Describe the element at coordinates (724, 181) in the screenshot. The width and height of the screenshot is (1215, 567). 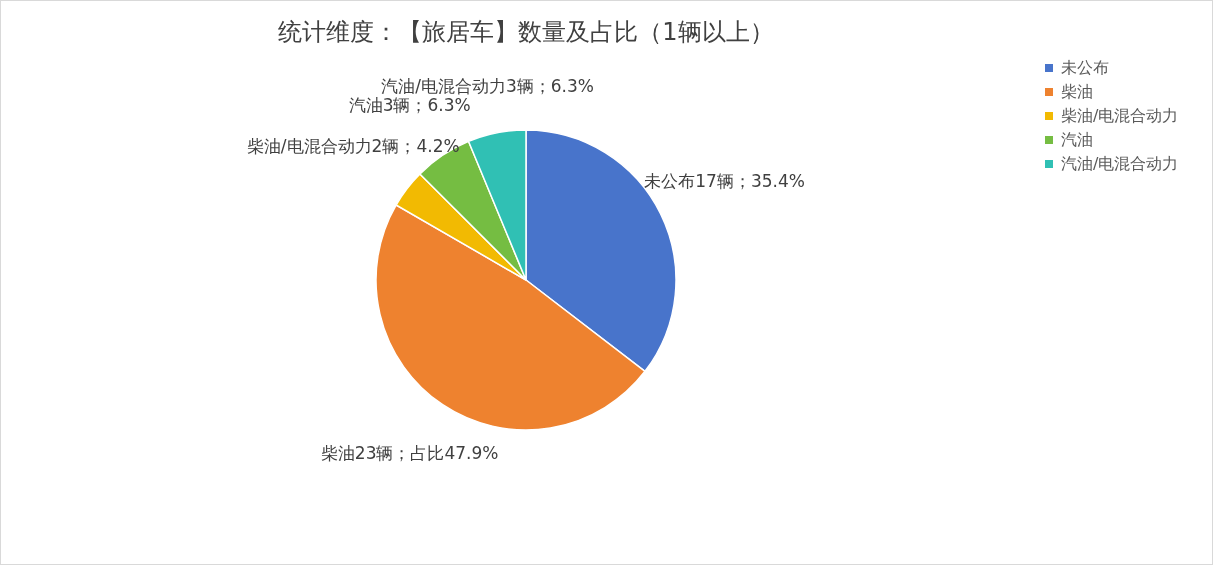
I see `data-label: 未公布17辆；35.4%` at that location.